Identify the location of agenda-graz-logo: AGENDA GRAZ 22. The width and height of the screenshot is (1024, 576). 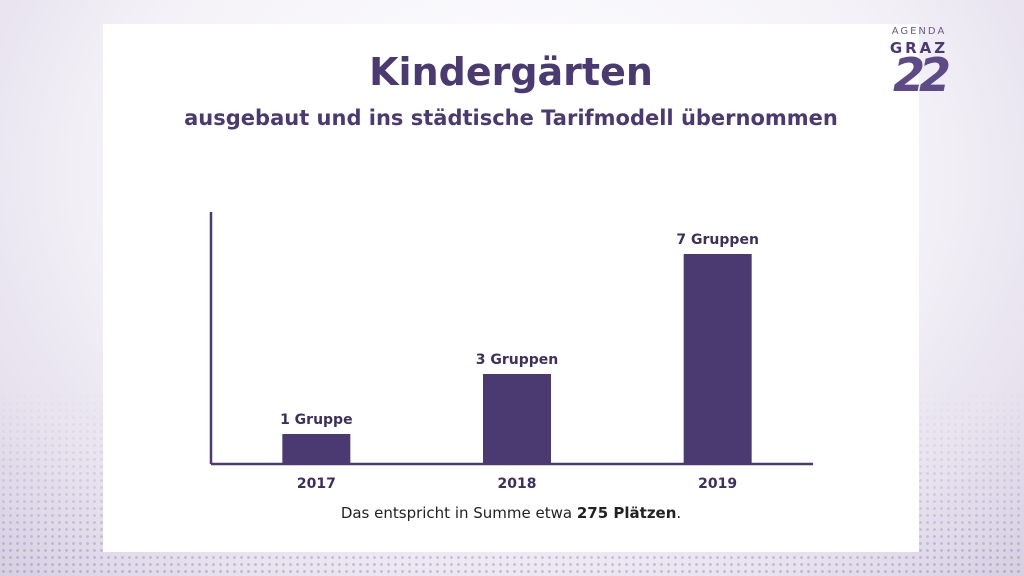
(919, 67).